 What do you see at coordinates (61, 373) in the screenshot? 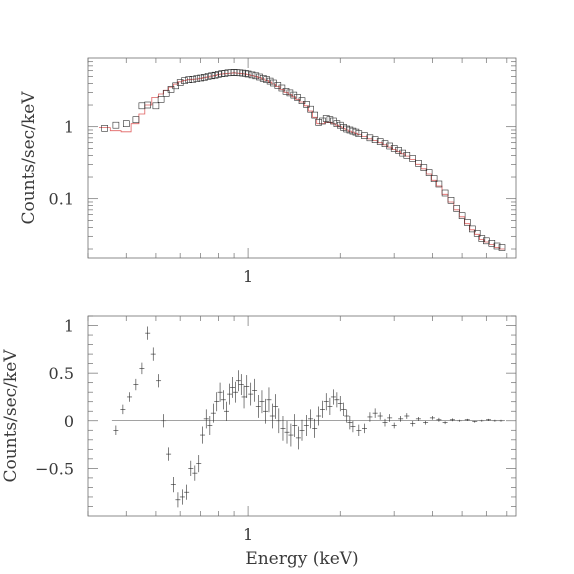
I see `y-tick-label: 0.5` at bounding box center [61, 373].